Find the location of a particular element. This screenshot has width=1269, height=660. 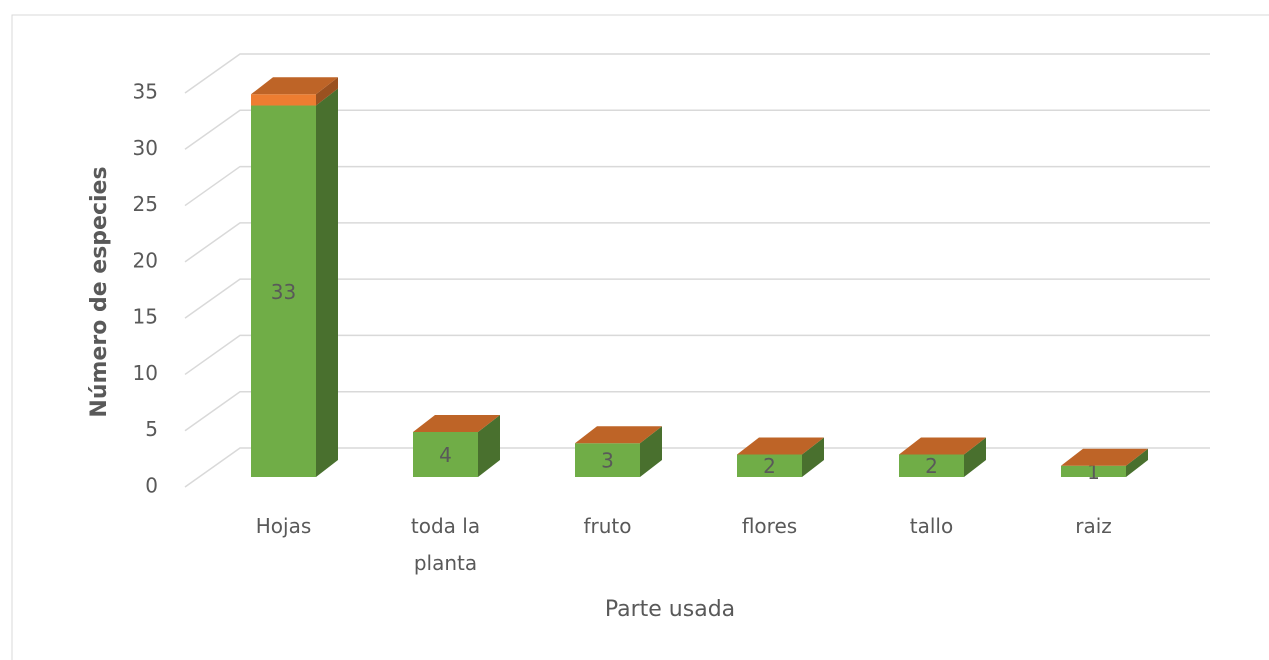

y-axis-title: Número de especies is located at coordinates (99, 291).